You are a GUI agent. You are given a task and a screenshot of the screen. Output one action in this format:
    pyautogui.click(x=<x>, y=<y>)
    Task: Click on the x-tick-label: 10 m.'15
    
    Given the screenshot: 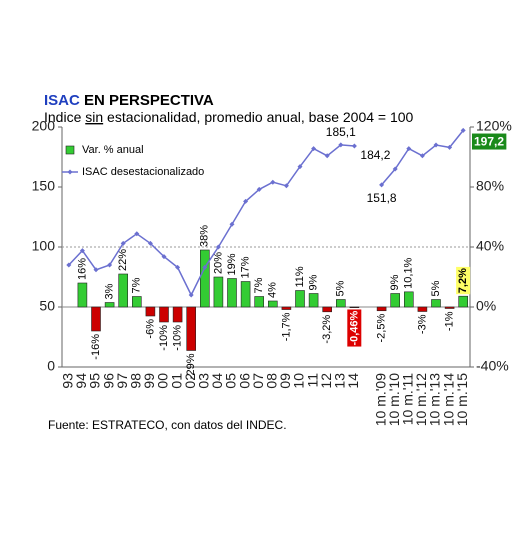 What is the action you would take?
    pyautogui.click(x=462, y=399)
    